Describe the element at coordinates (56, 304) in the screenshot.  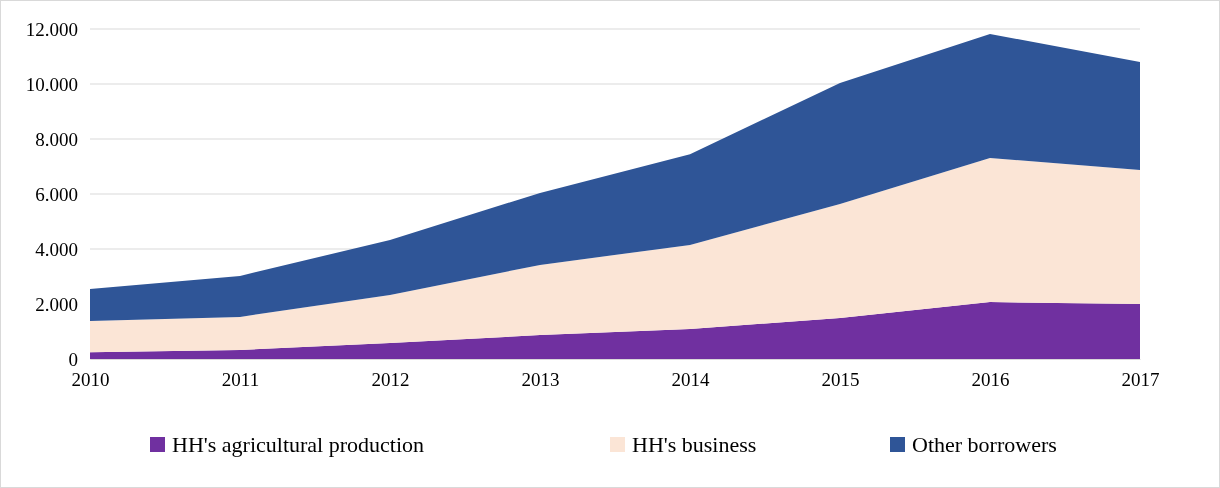
I see `y-tick-label: 2.000` at that location.